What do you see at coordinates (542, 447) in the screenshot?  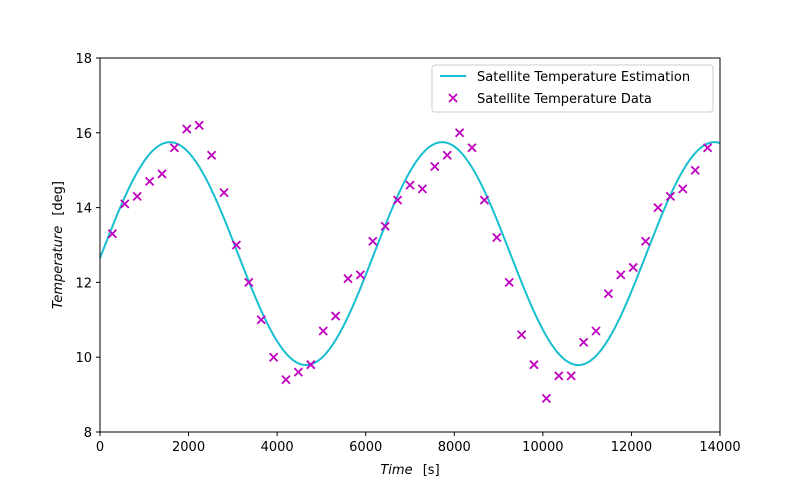 I see `x-tick-label: 10000` at bounding box center [542, 447].